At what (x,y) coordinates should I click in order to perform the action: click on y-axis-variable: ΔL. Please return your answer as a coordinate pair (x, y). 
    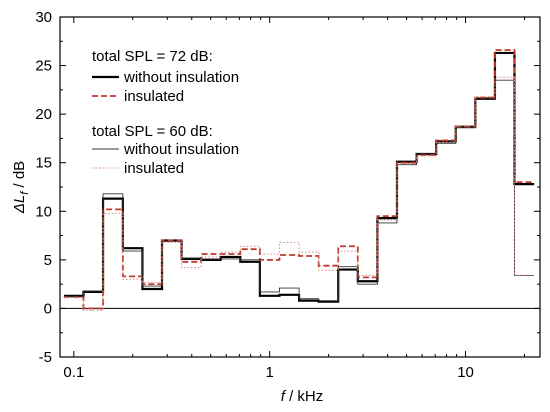
    Looking at the image, I should click on (19, 204).